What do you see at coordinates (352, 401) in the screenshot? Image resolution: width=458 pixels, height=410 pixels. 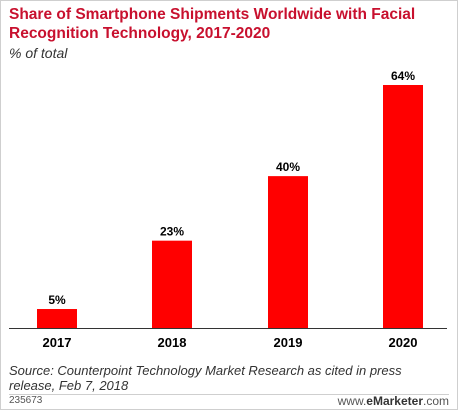 I see `brand-prefix: www.` at bounding box center [352, 401].